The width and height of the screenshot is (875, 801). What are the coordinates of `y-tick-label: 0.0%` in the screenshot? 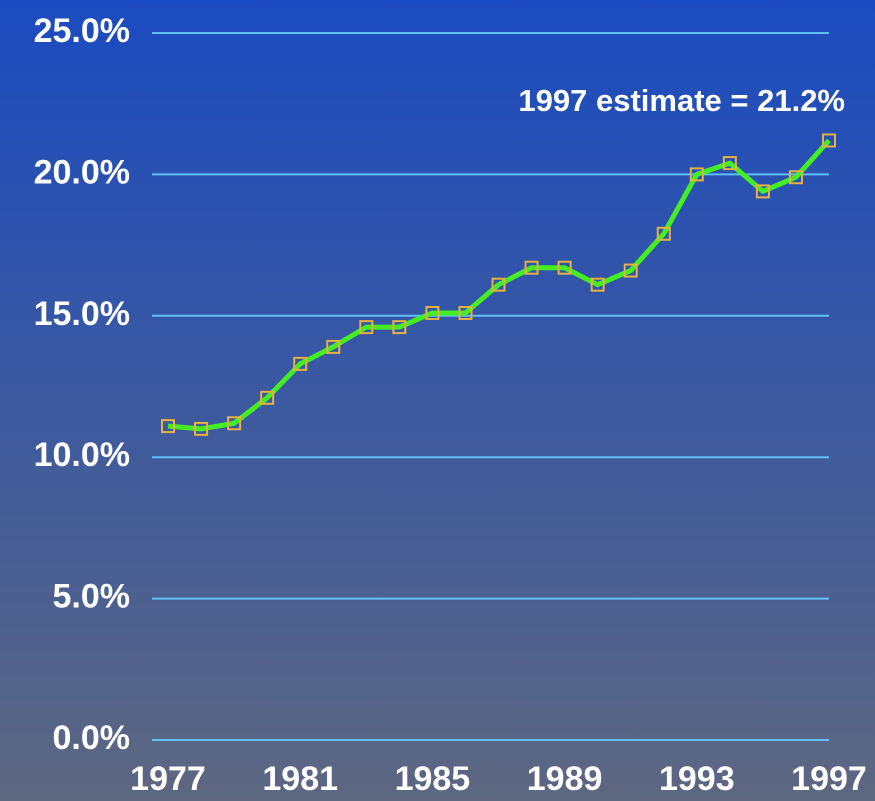 It's located at (92, 738).